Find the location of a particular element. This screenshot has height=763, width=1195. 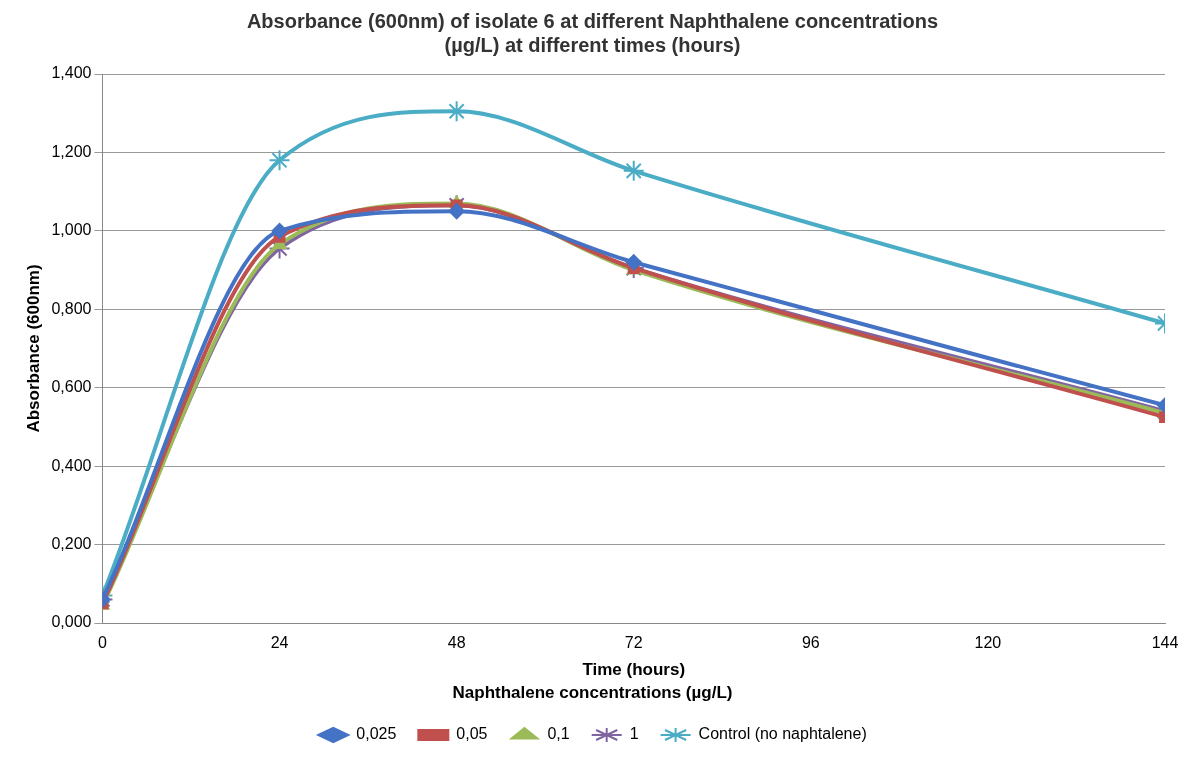

y-tick-label: 1,000 is located at coordinates (71, 230).